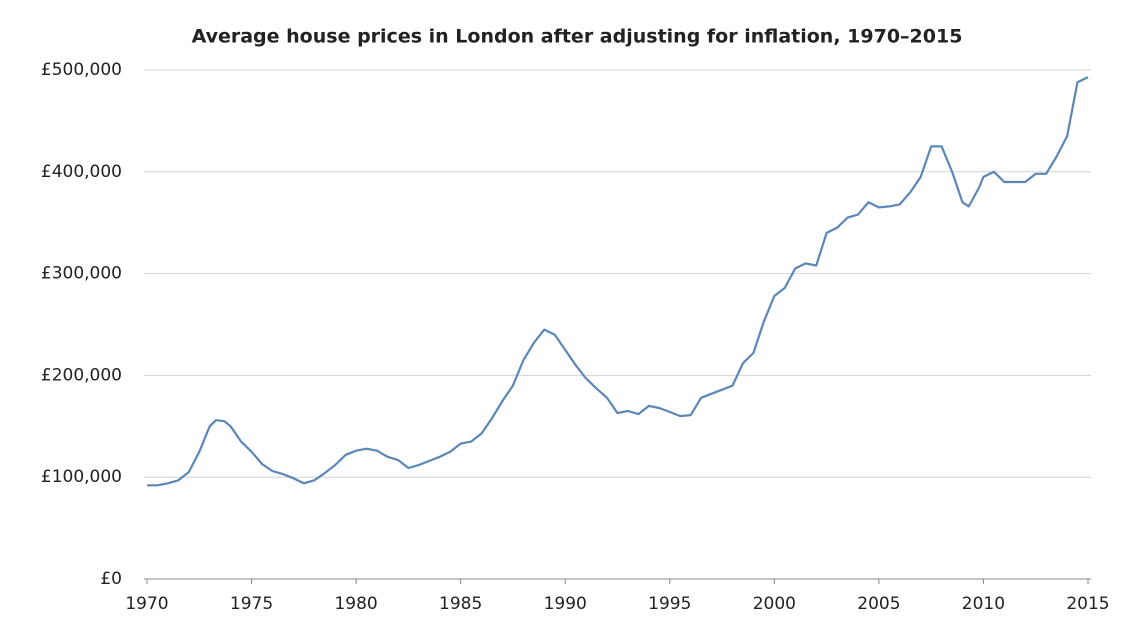  I want to click on x-tick-label: 1995, so click(669, 604).